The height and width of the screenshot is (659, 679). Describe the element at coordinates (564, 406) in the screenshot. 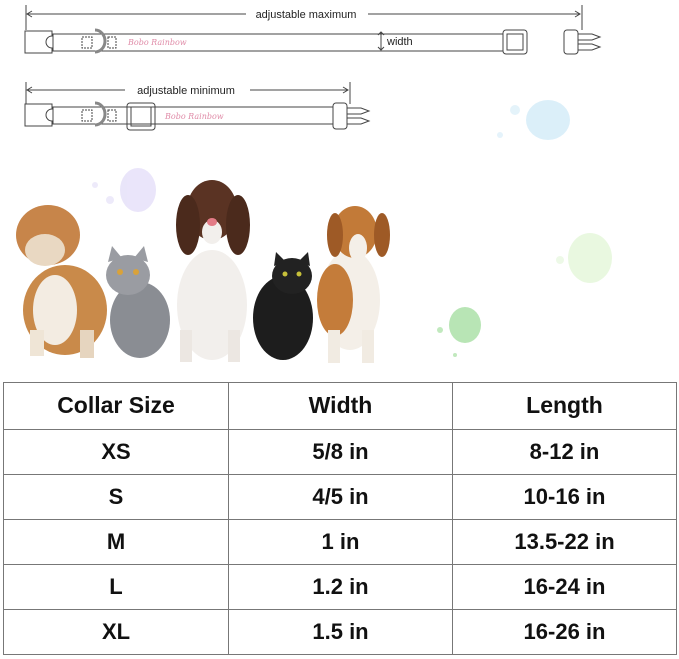

I see `header-length: Length` at that location.